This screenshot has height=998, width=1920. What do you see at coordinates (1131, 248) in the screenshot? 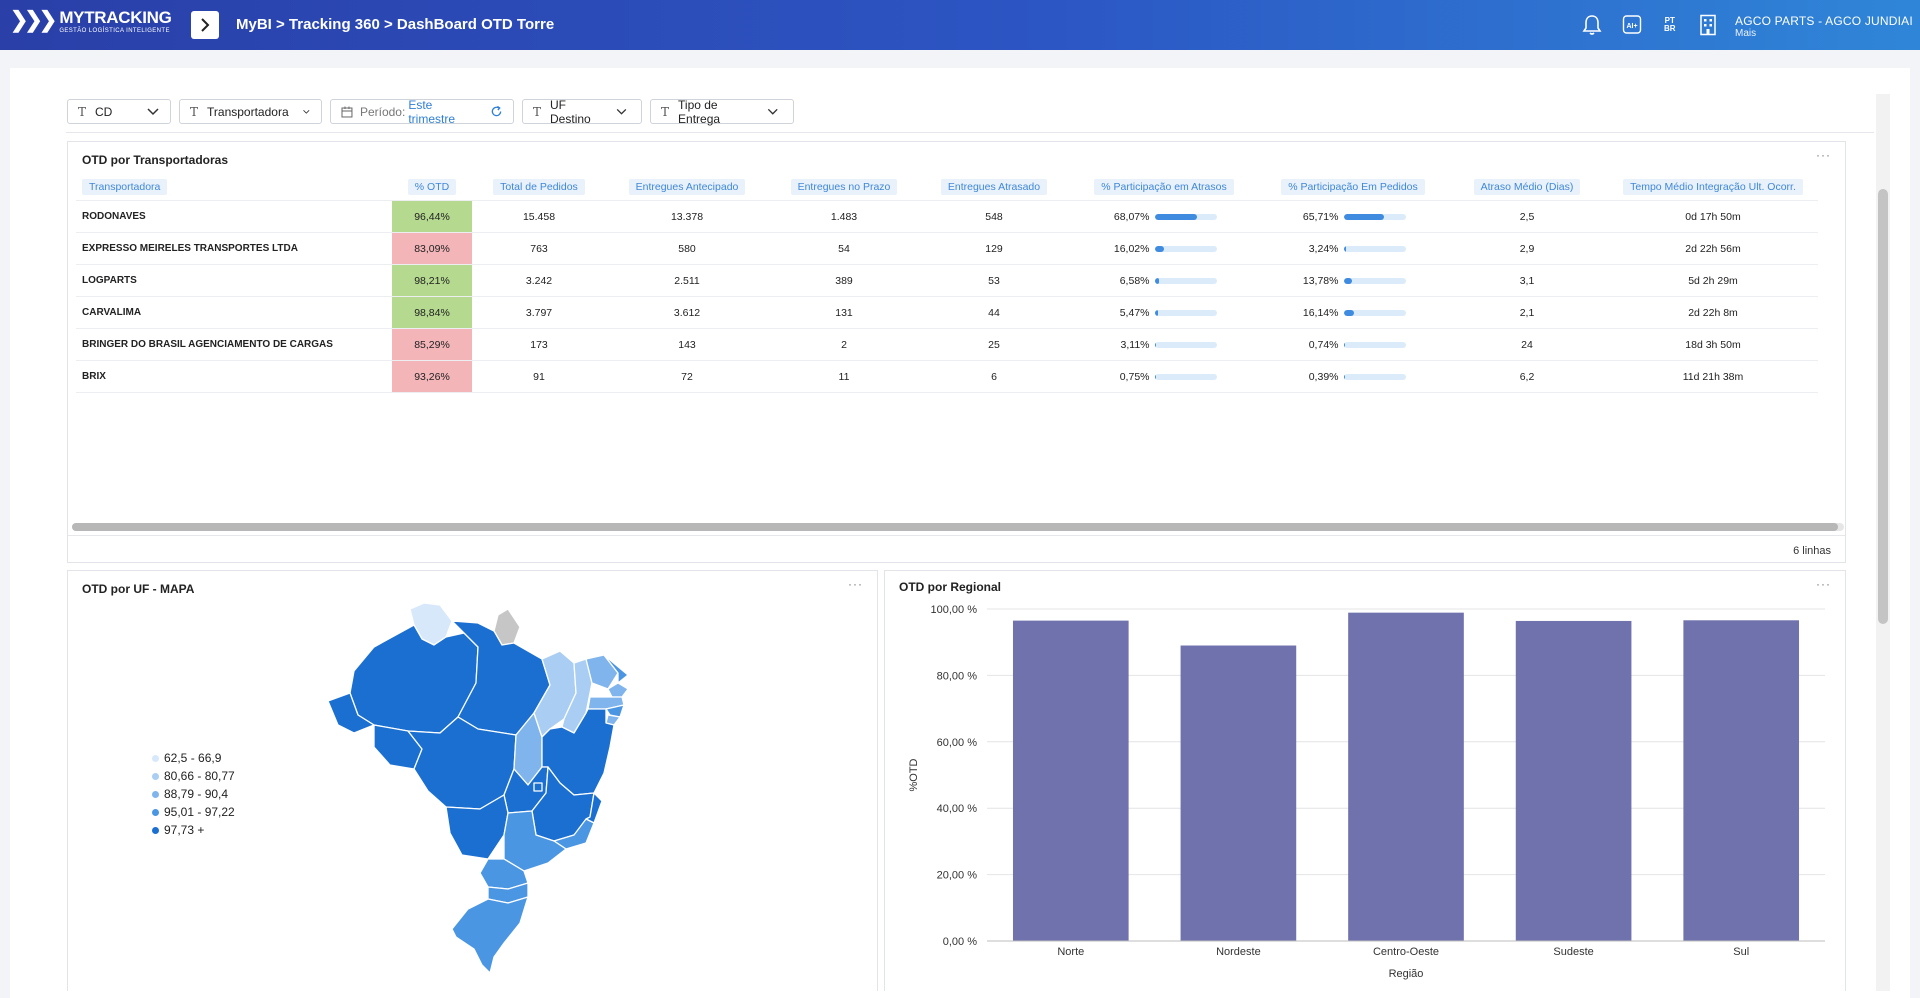
I see `percent-value: 16,02%` at bounding box center [1131, 248].